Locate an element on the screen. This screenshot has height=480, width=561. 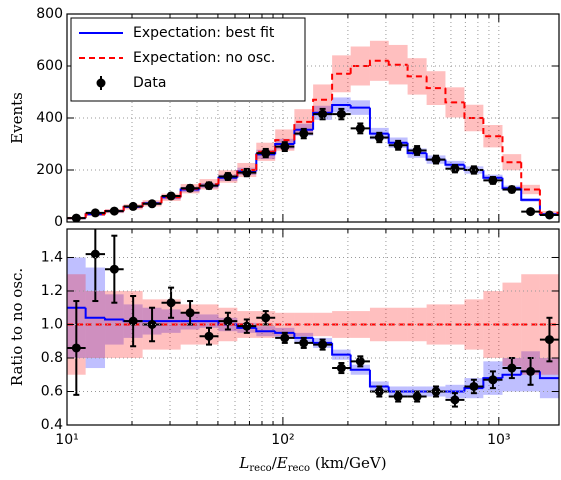
y-tick-label: 1.0 is located at coordinates (52, 324).